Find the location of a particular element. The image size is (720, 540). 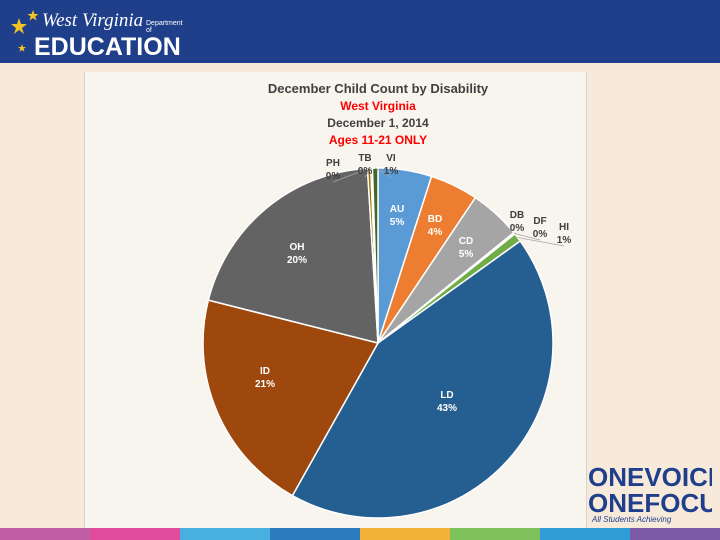

slice-label-oh: OH is located at coordinates (297, 247).